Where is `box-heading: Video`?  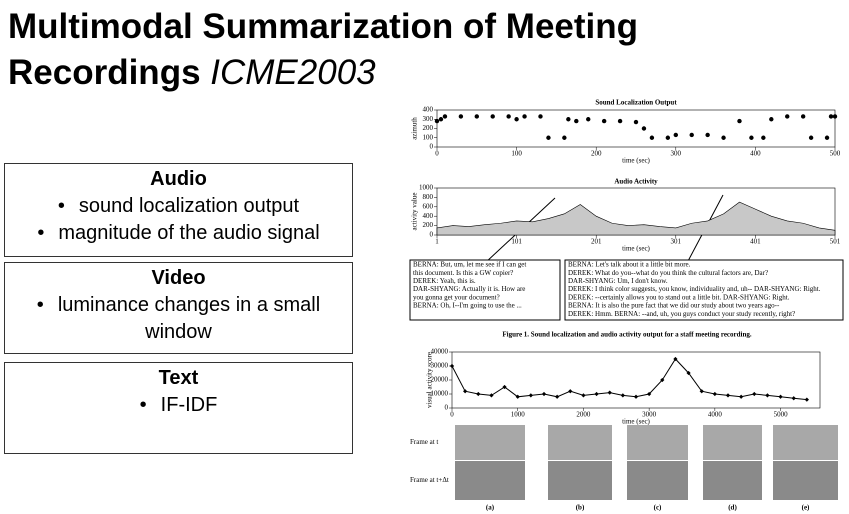 box-heading: Video is located at coordinates (178, 278).